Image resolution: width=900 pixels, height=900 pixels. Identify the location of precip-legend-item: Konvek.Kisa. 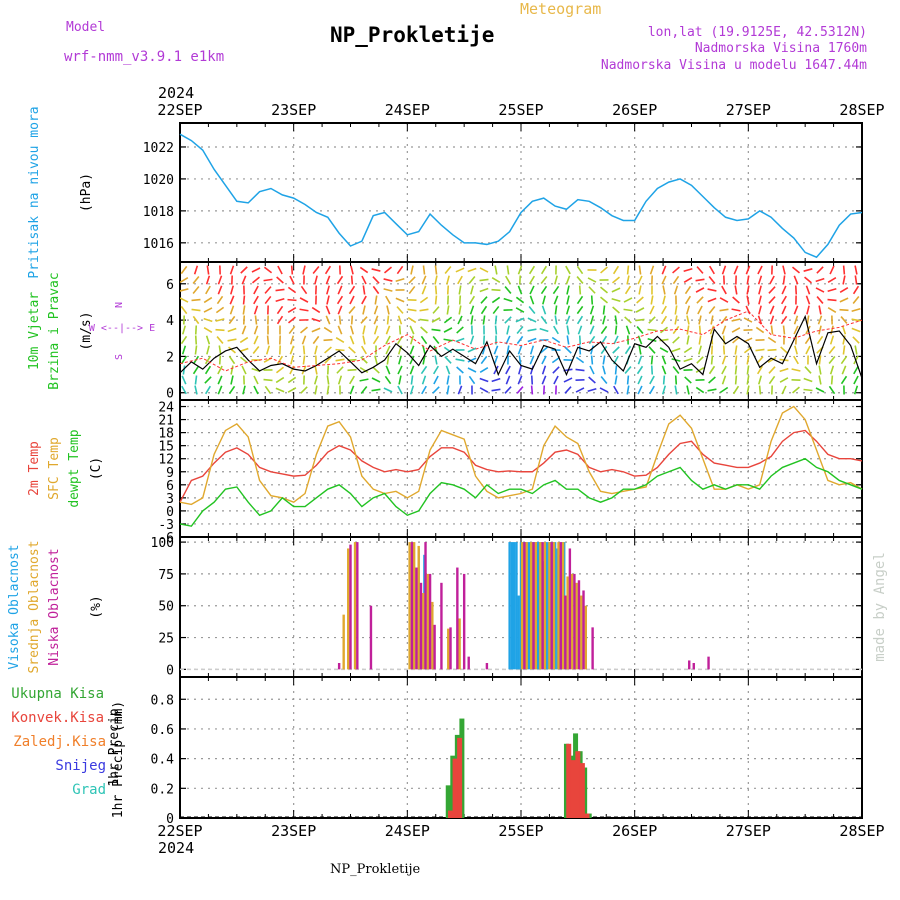
(57, 718).